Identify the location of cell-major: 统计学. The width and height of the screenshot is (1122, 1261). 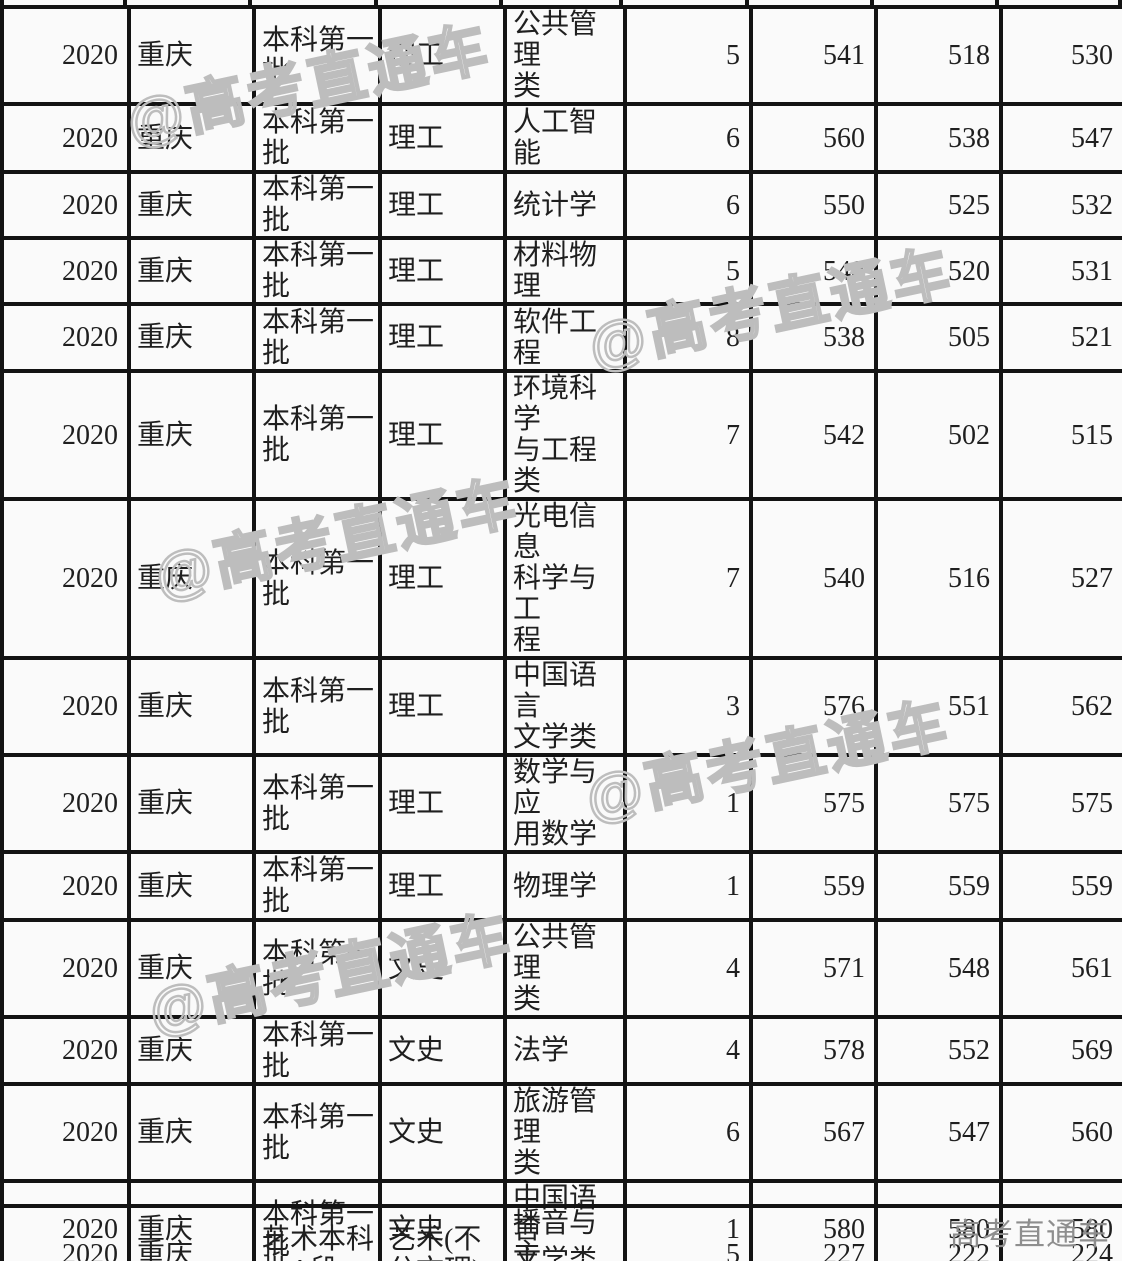
(565, 205).